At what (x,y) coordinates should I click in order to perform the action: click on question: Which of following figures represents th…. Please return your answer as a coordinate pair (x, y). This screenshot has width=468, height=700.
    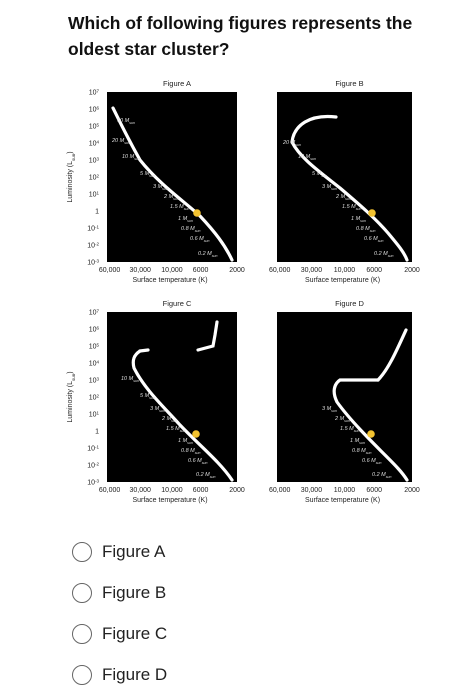
    Looking at the image, I should click on (240, 36).